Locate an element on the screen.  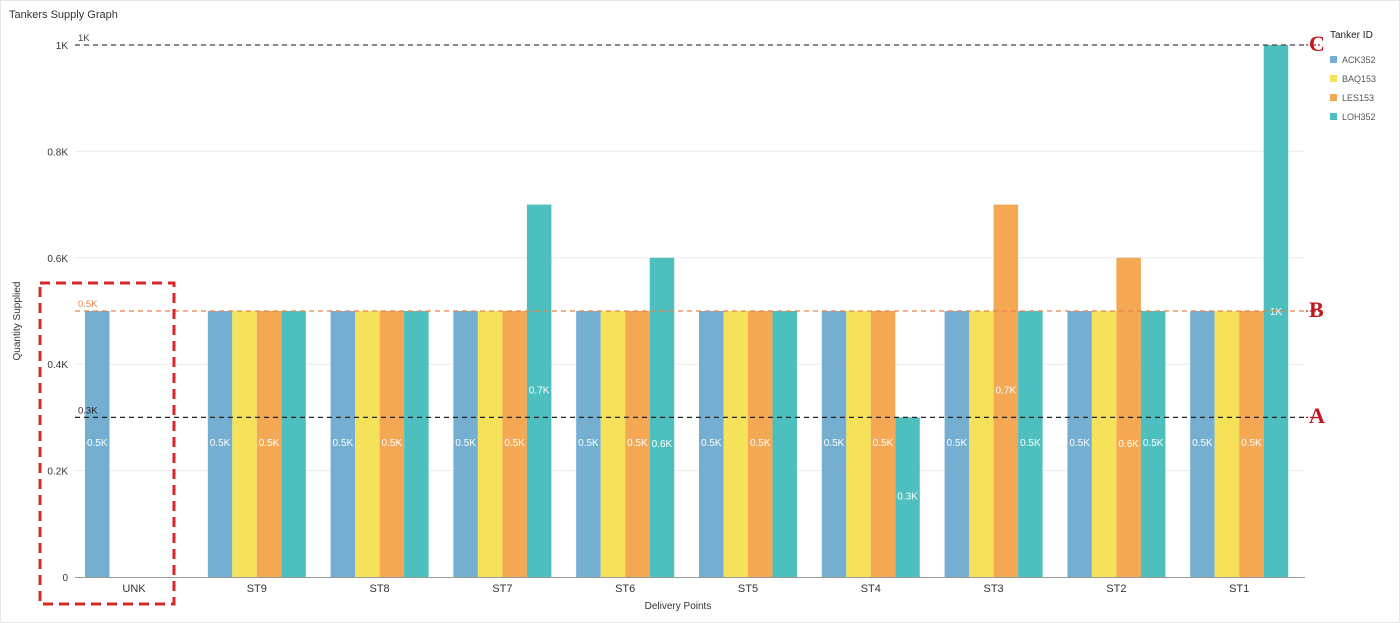
x-tick-label: ST8 is located at coordinates (380, 589).